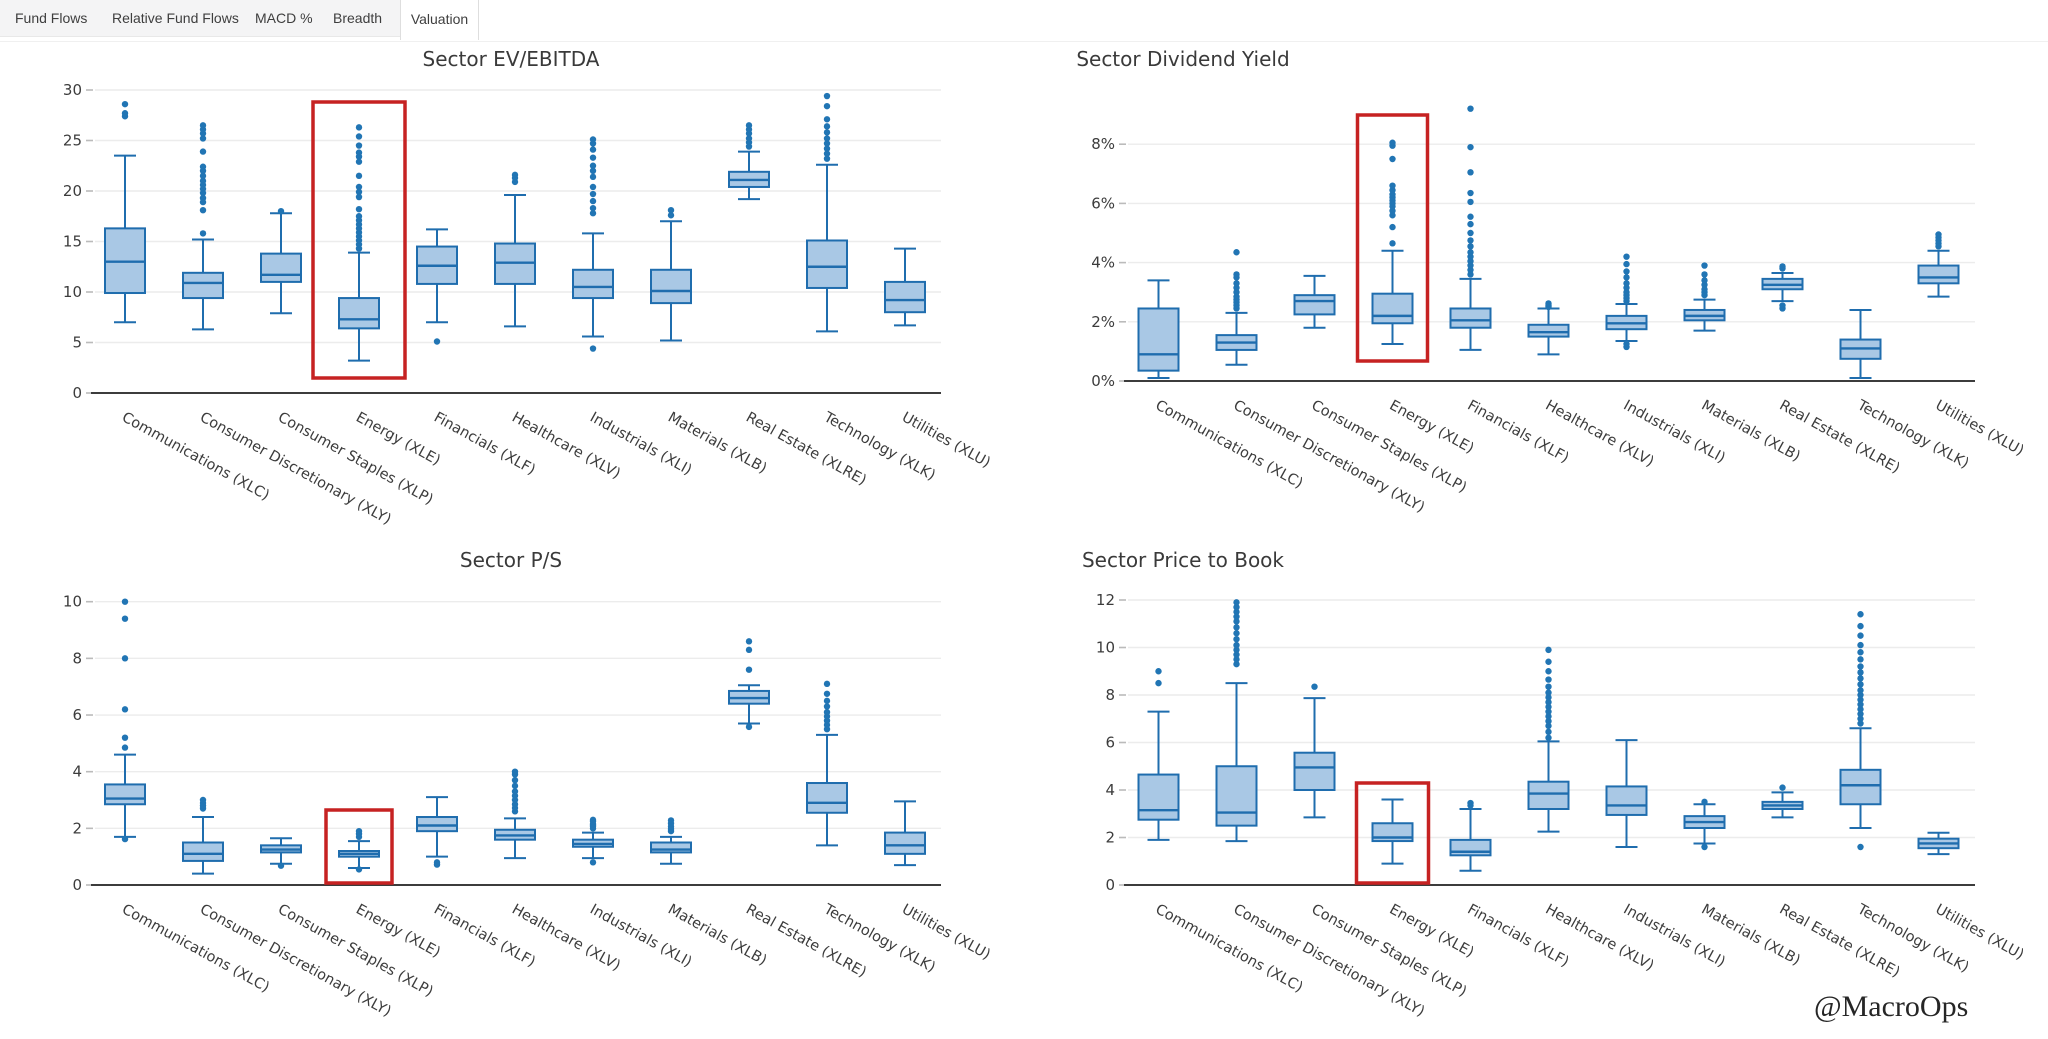  I want to click on chart-title: Sector P/S, so click(511, 560).